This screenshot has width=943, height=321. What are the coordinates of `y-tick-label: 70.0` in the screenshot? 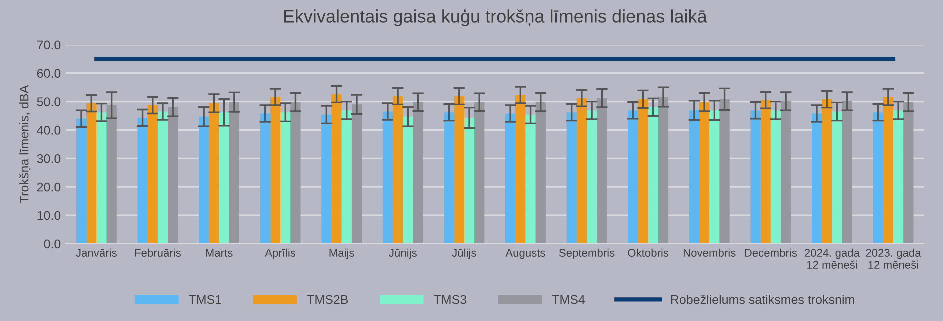 It's located at (49, 45).